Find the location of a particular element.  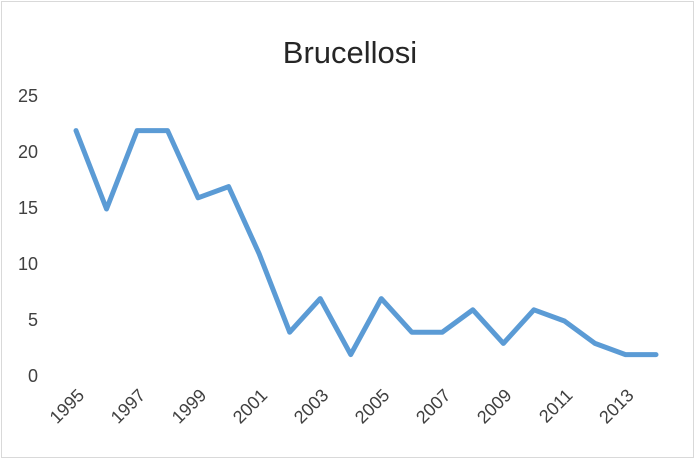

y-tick-label: 5 is located at coordinates (33, 320).